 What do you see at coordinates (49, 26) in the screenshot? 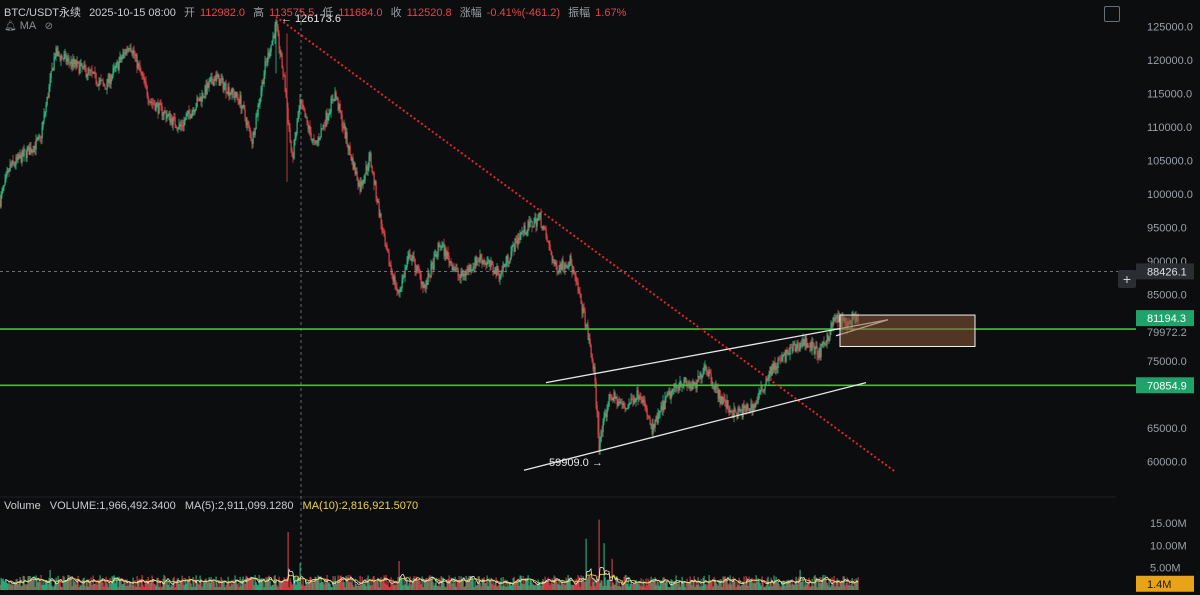
I see `eye-hidden-icon: ⊘` at bounding box center [49, 26].